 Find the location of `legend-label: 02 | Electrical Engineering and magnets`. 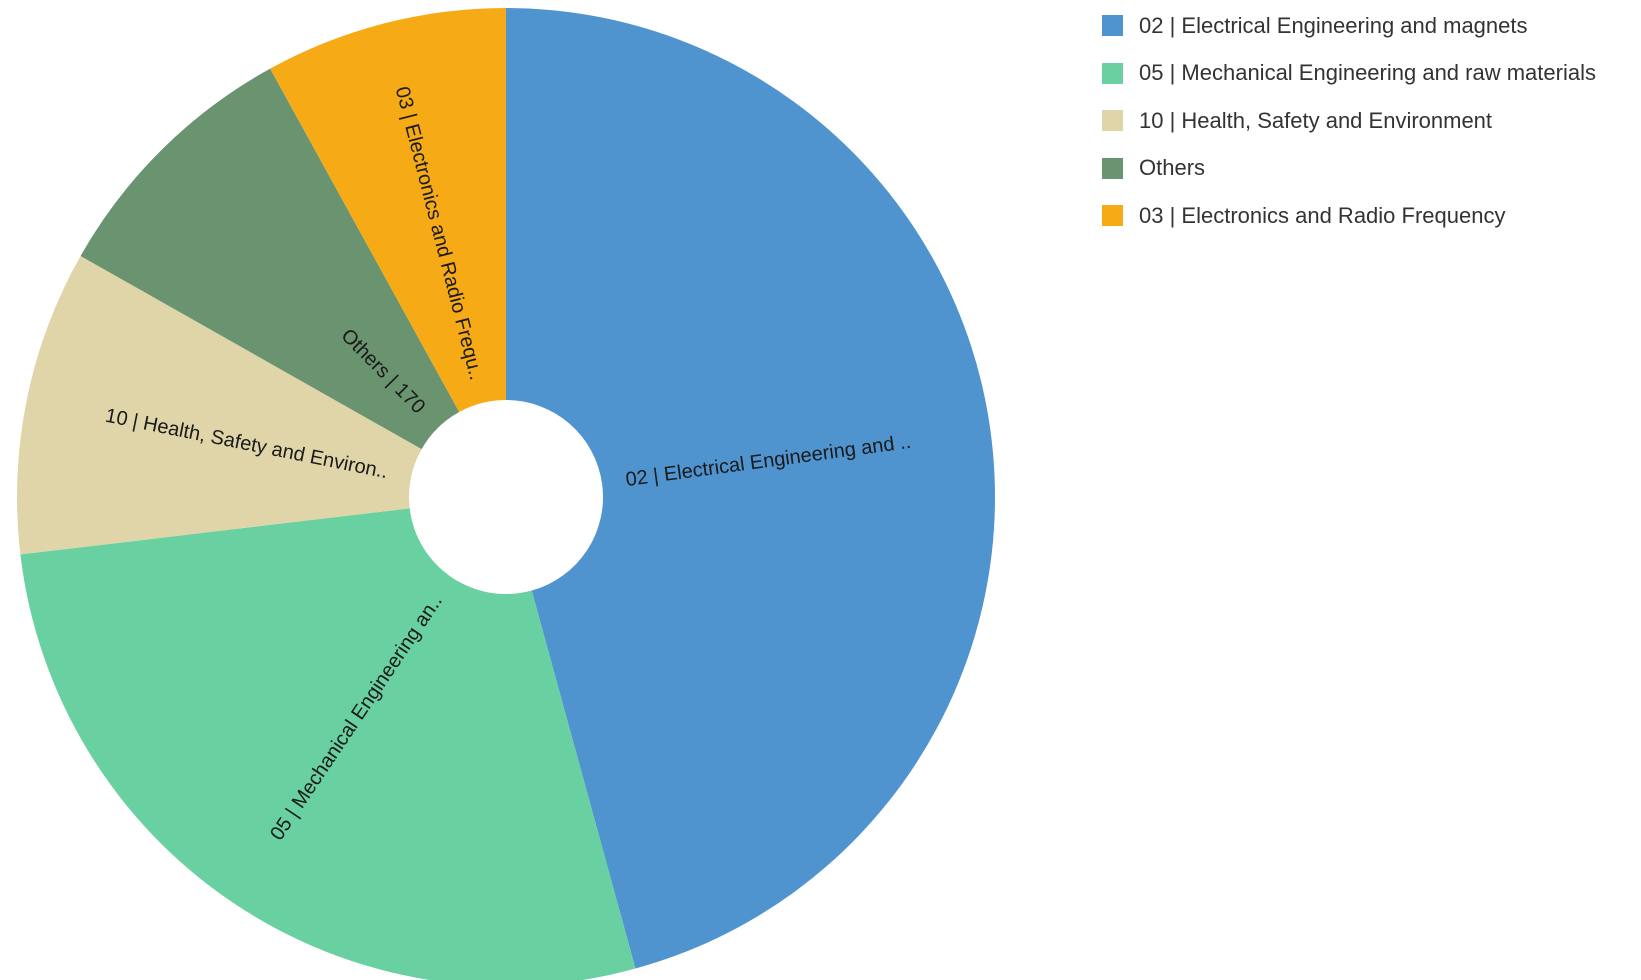

legend-label: 02 | Electrical Engineering and magnets is located at coordinates (1333, 25).